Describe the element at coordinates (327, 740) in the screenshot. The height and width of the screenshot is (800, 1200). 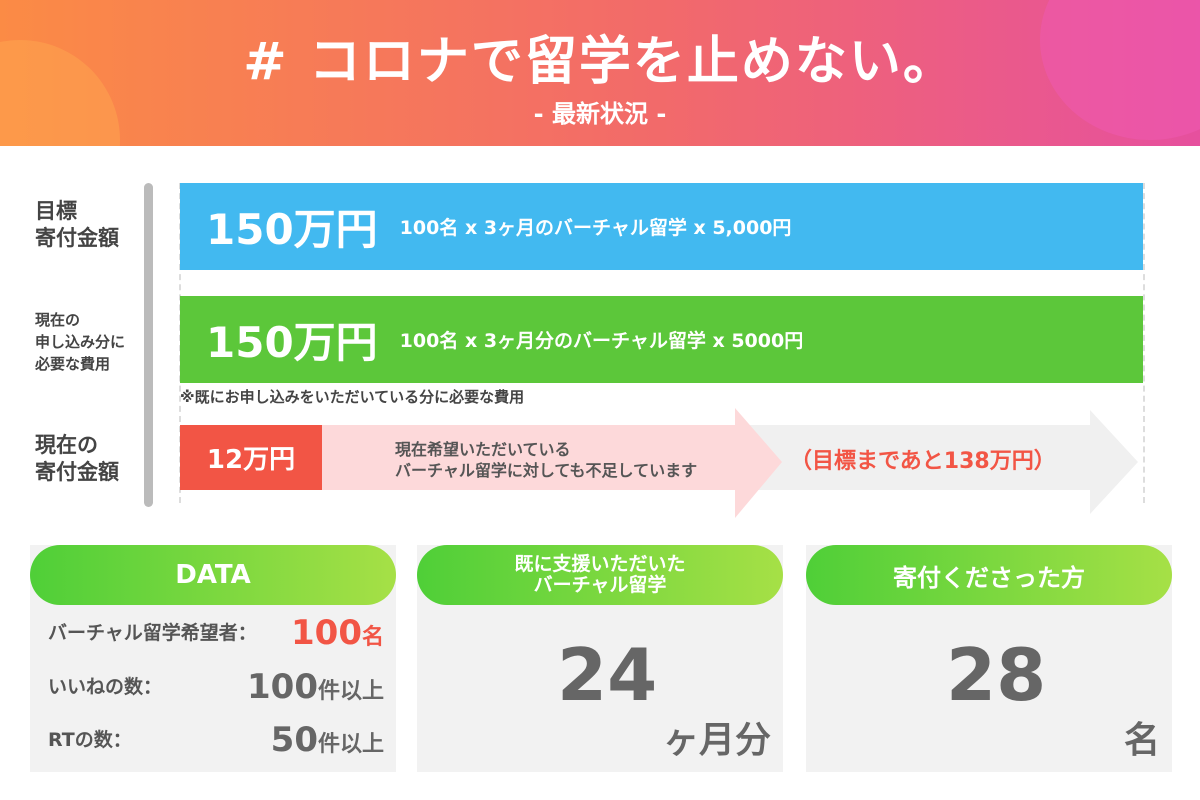
I see `rt-value: 50件以上` at that location.